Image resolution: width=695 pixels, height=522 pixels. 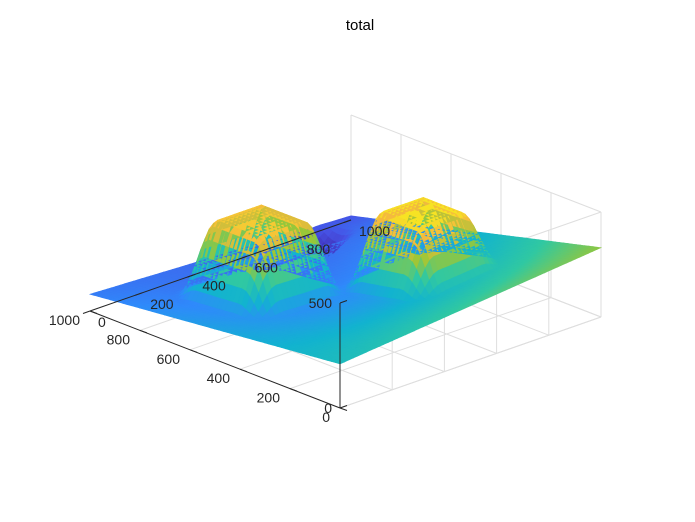 I want to click on axes, so click(x=217, y=315).